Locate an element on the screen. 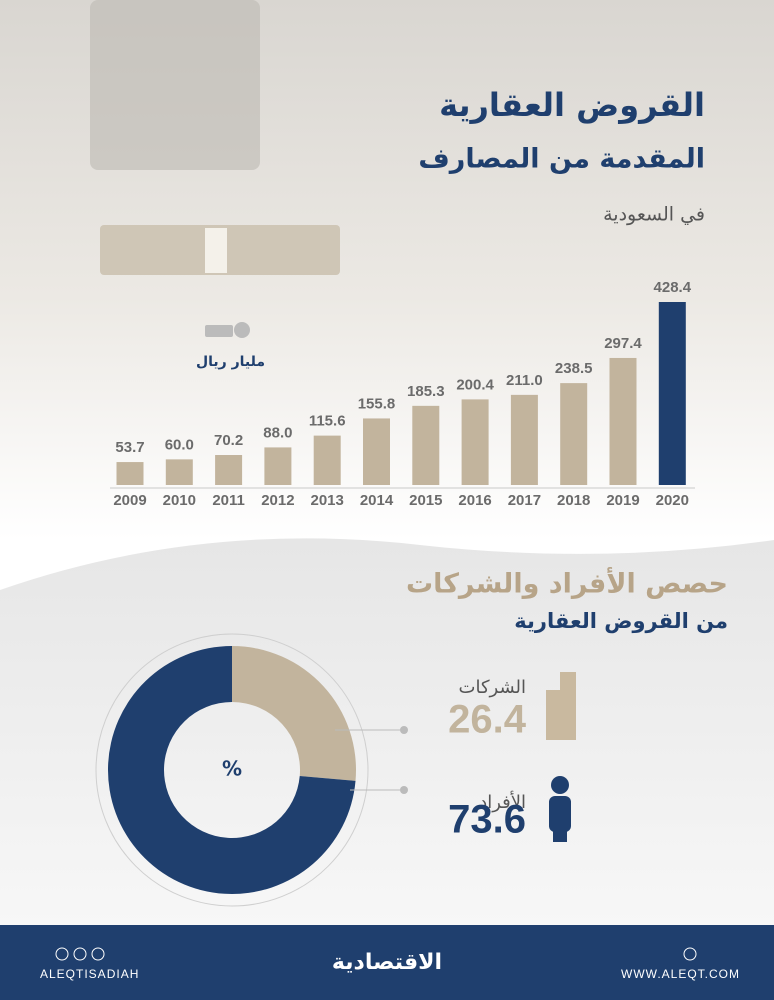 The height and width of the screenshot is (1000, 774). chart-title: حصص الأفراد والشركات is located at coordinates (567, 583).